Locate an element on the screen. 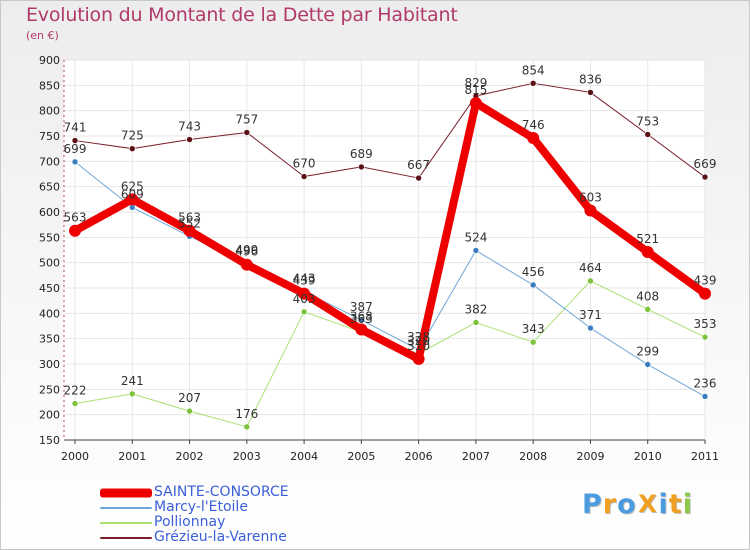 This screenshot has height=550, width=750. data-label-marcy-l-etoile: 371 is located at coordinates (590, 315).